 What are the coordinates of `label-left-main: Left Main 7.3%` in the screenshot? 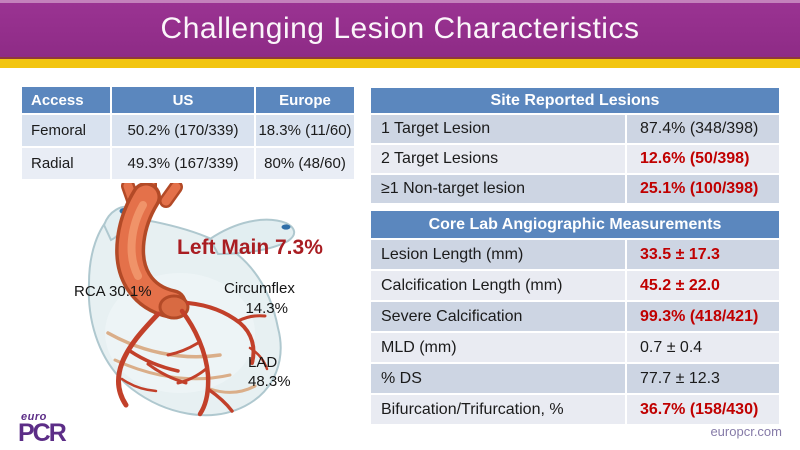 It's located at (250, 247).